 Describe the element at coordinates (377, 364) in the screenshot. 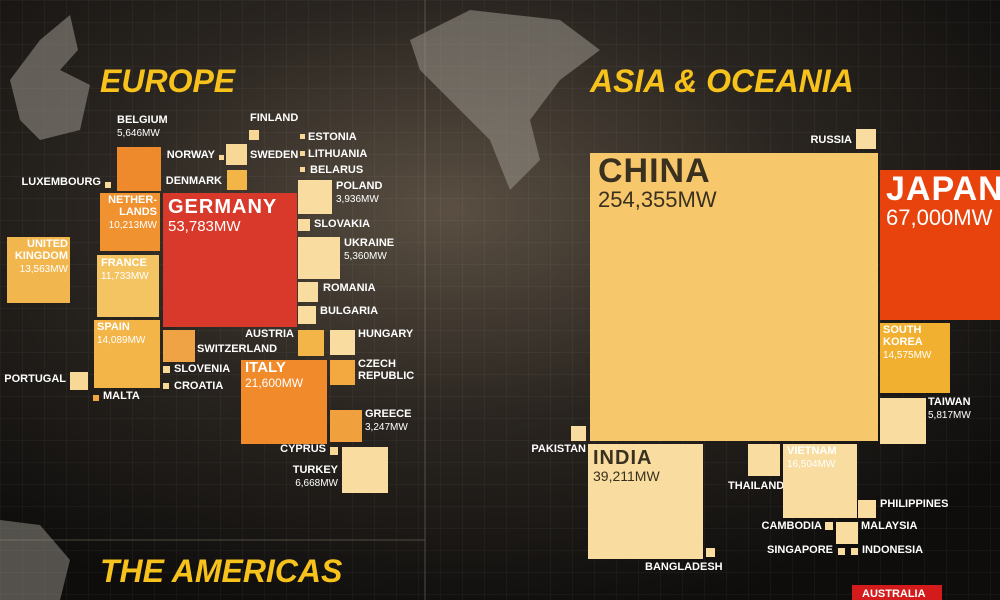

I see `country-name: CZECH` at that location.